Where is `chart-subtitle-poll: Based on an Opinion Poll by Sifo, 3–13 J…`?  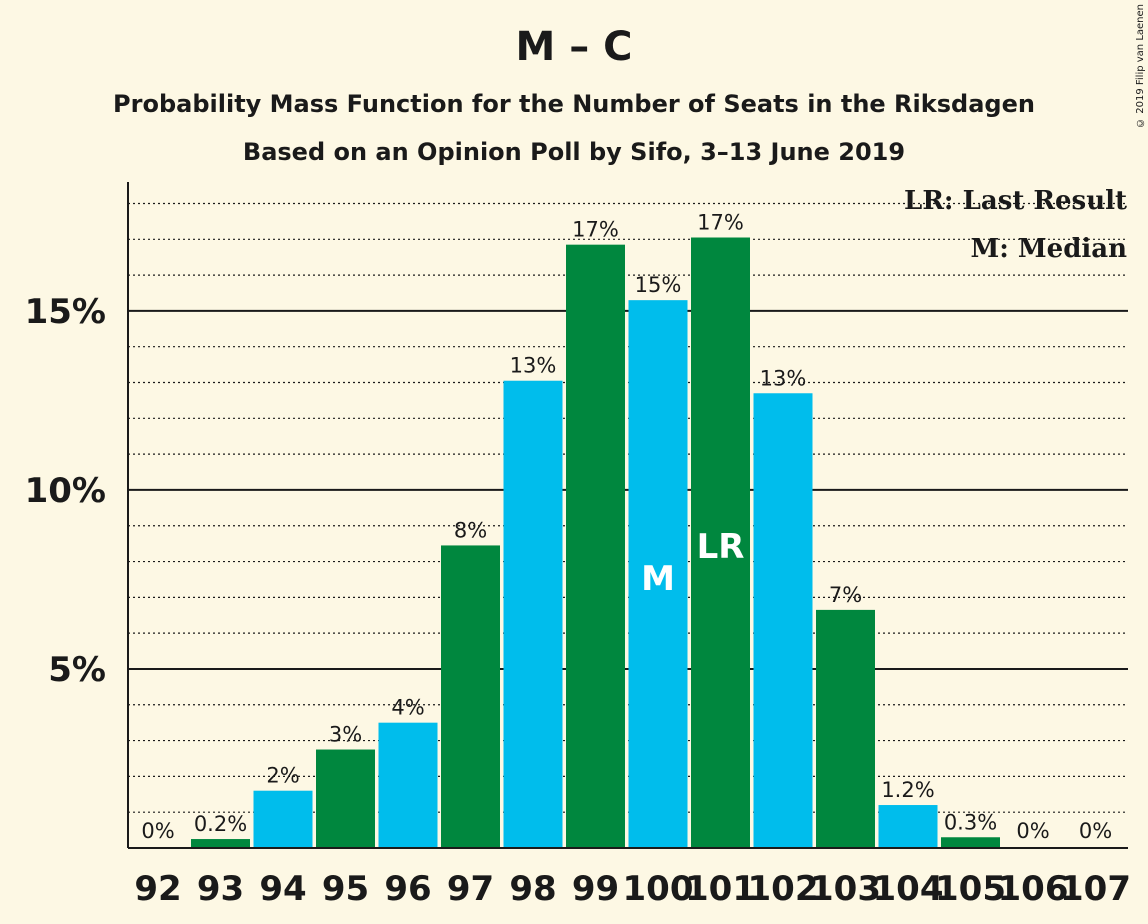
chart-subtitle-poll: Based on an Opinion Poll by Sifo, 3–13 J… is located at coordinates (574, 152).